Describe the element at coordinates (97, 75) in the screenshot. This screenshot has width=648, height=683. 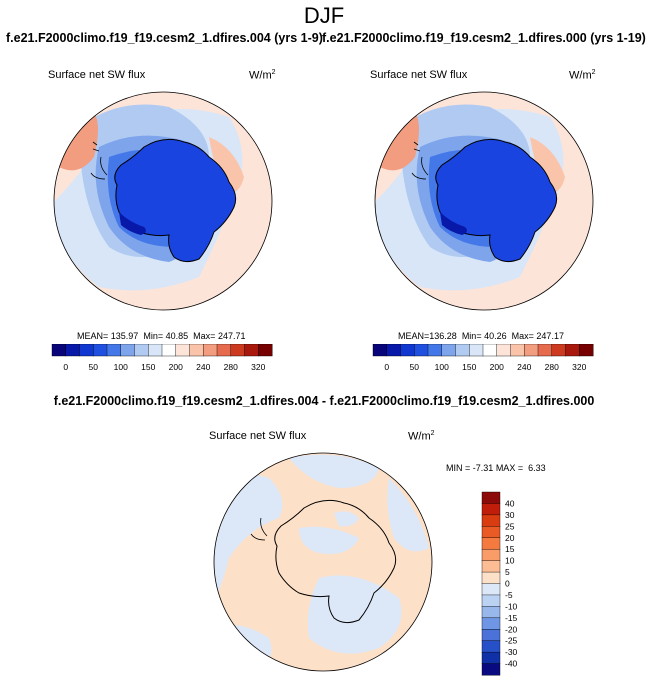
I see `panel-1-variable: Surface net SW flux` at that location.